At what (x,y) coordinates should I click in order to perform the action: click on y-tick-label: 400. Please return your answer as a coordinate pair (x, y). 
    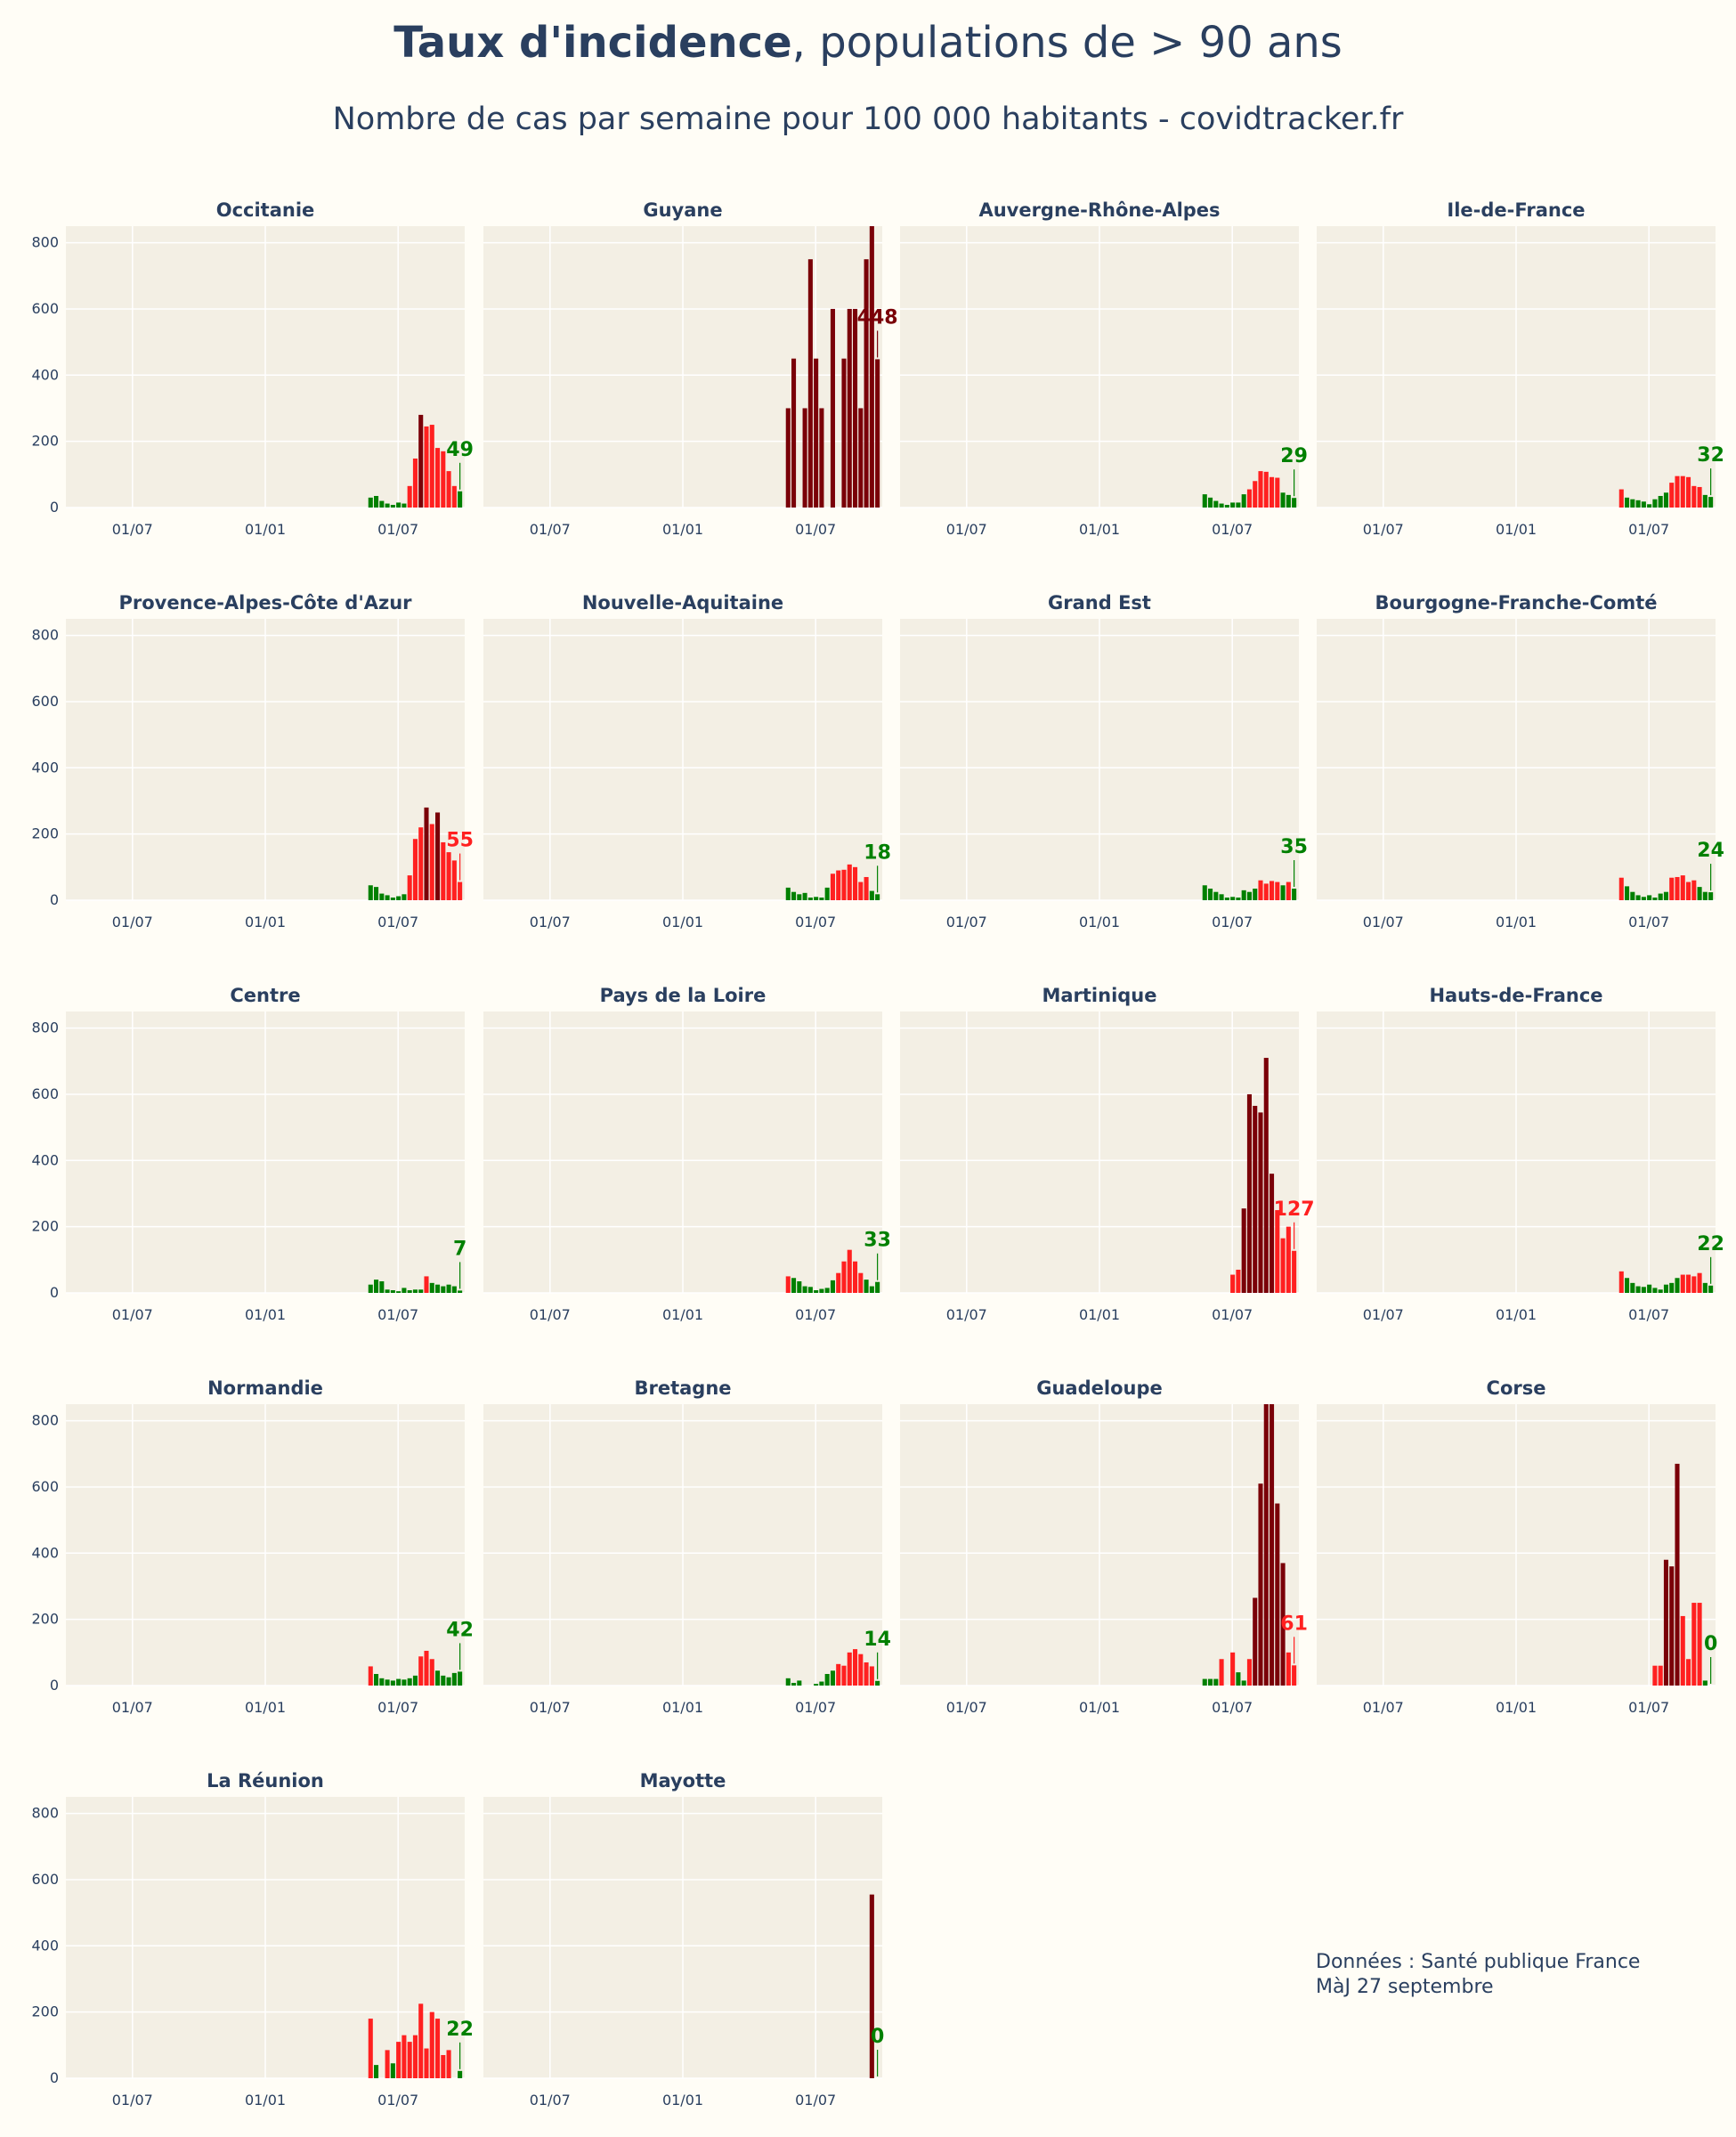
    Looking at the image, I should click on (45, 374).